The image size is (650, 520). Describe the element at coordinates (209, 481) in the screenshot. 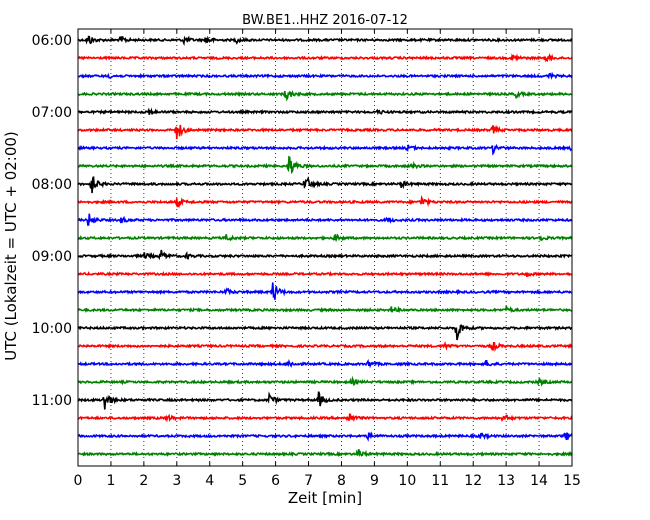

I see `x-tick-label: 4` at that location.